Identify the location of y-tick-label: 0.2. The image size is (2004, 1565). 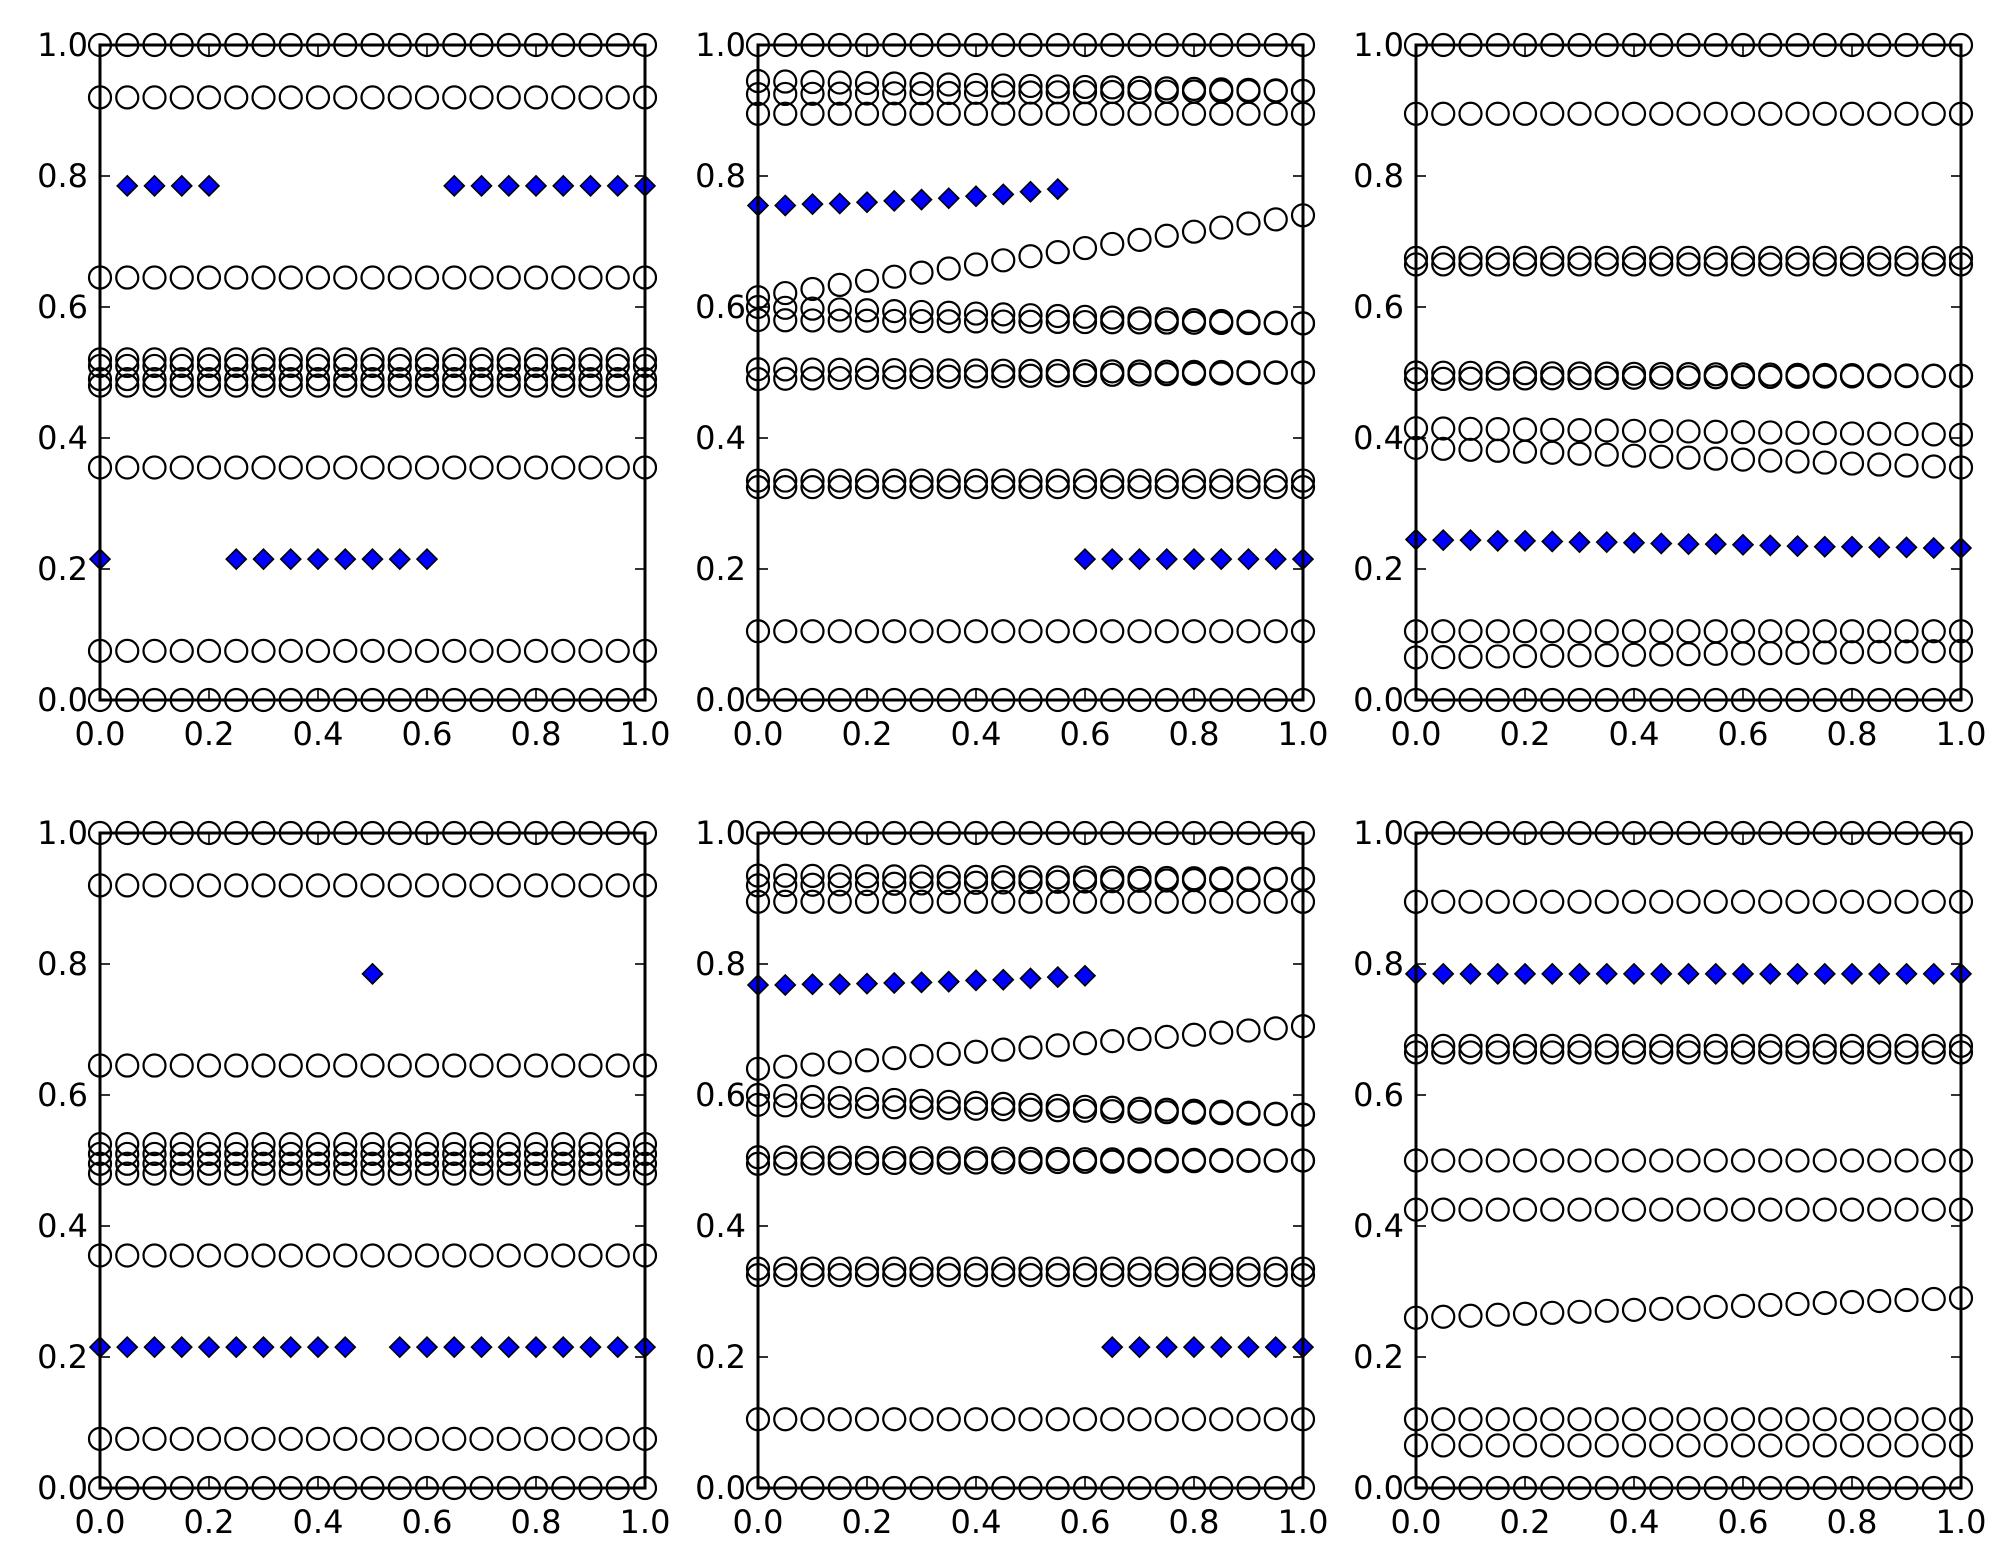
(1378, 569).